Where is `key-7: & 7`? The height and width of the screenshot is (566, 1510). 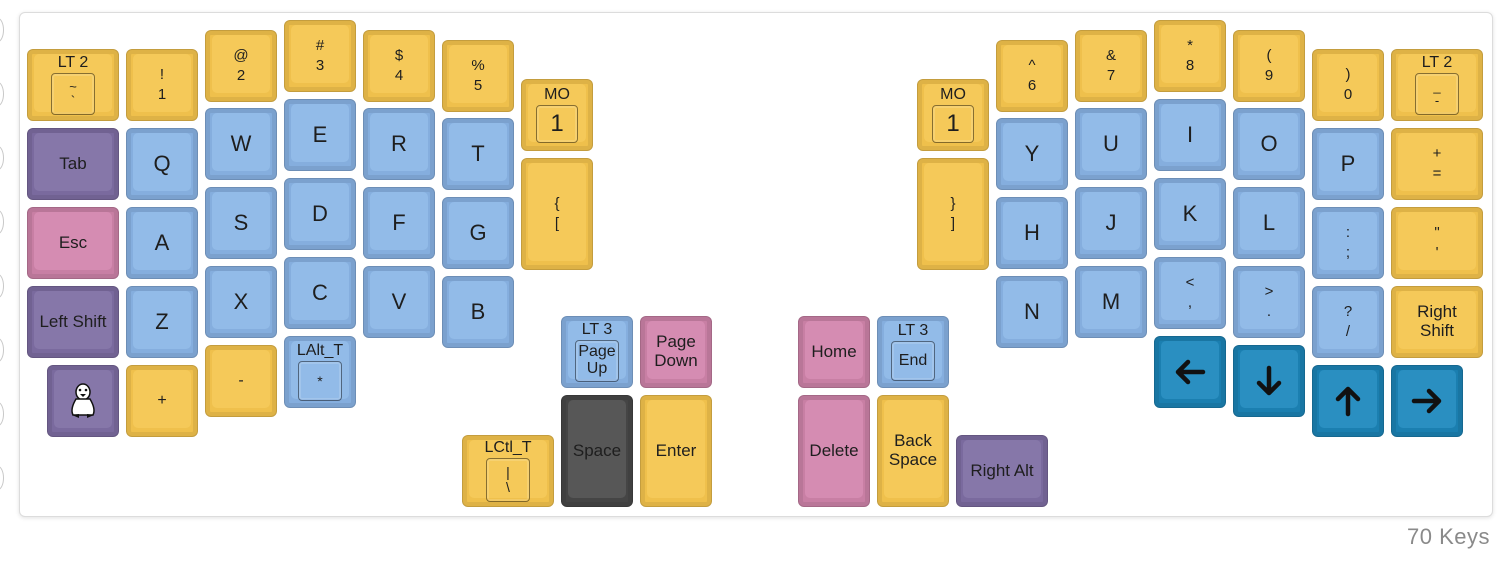
key-7: & 7 is located at coordinates (1111, 66).